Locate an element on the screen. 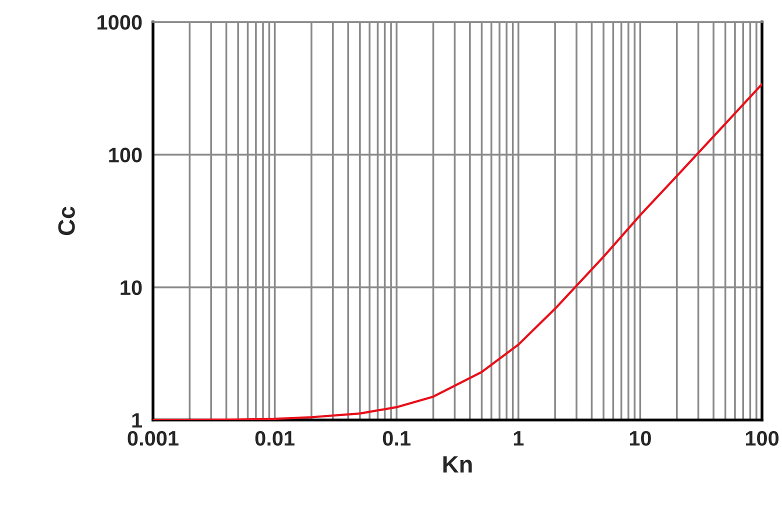 The height and width of the screenshot is (529, 782). x-tick-label: 0.001 is located at coordinates (153, 438).